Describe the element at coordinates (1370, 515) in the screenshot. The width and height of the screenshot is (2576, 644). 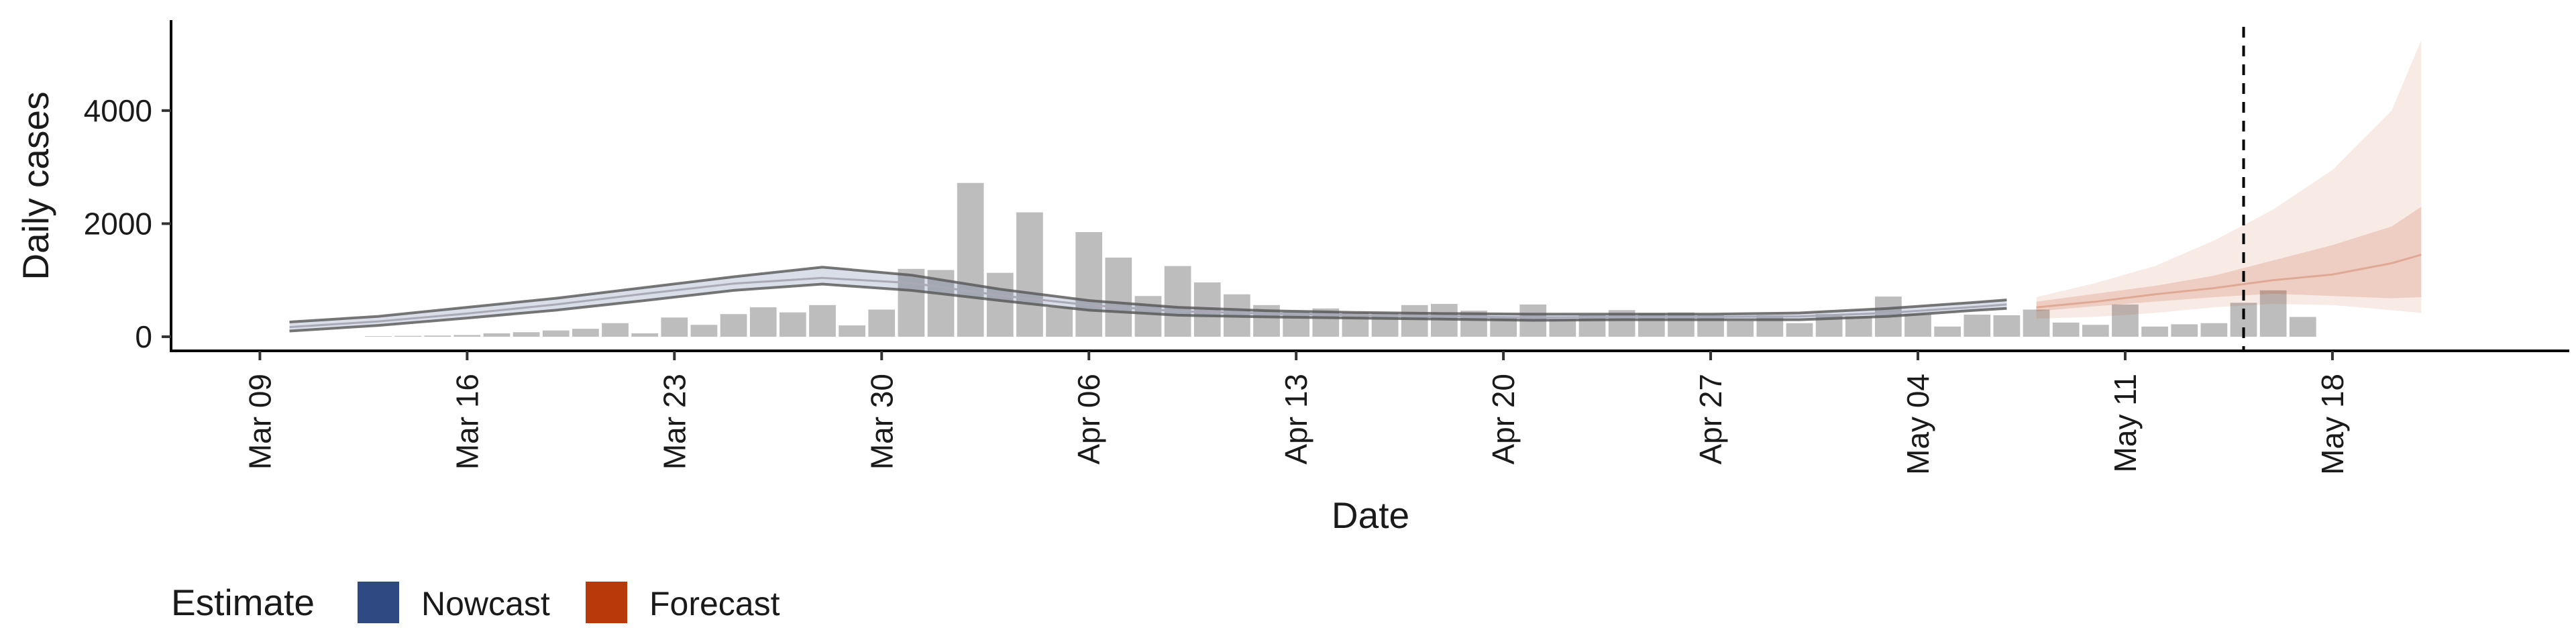
I see `x-axis-title: Date` at that location.